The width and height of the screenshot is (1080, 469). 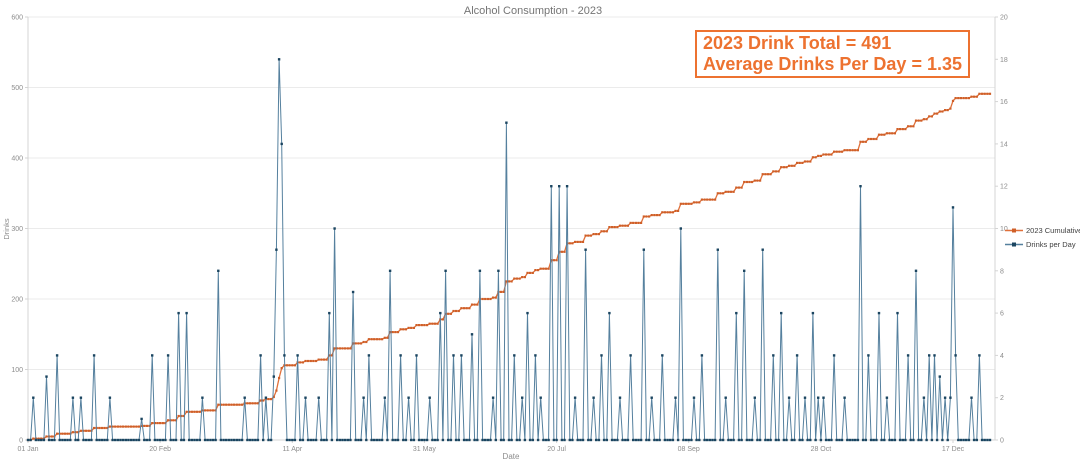 I want to click on svg-text: 10, so click(x=1004, y=229).